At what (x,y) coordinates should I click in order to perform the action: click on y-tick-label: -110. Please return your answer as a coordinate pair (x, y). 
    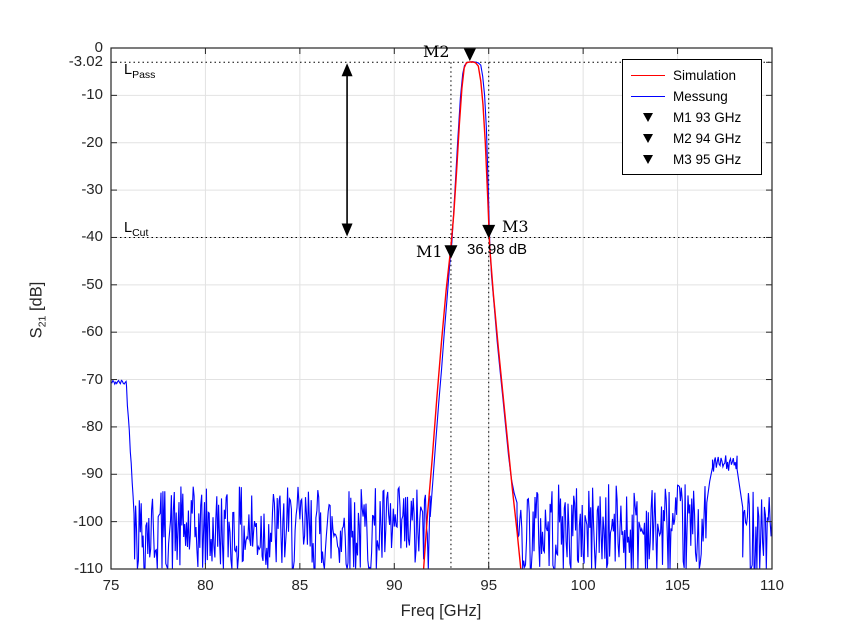
    Looking at the image, I should click on (88, 568).